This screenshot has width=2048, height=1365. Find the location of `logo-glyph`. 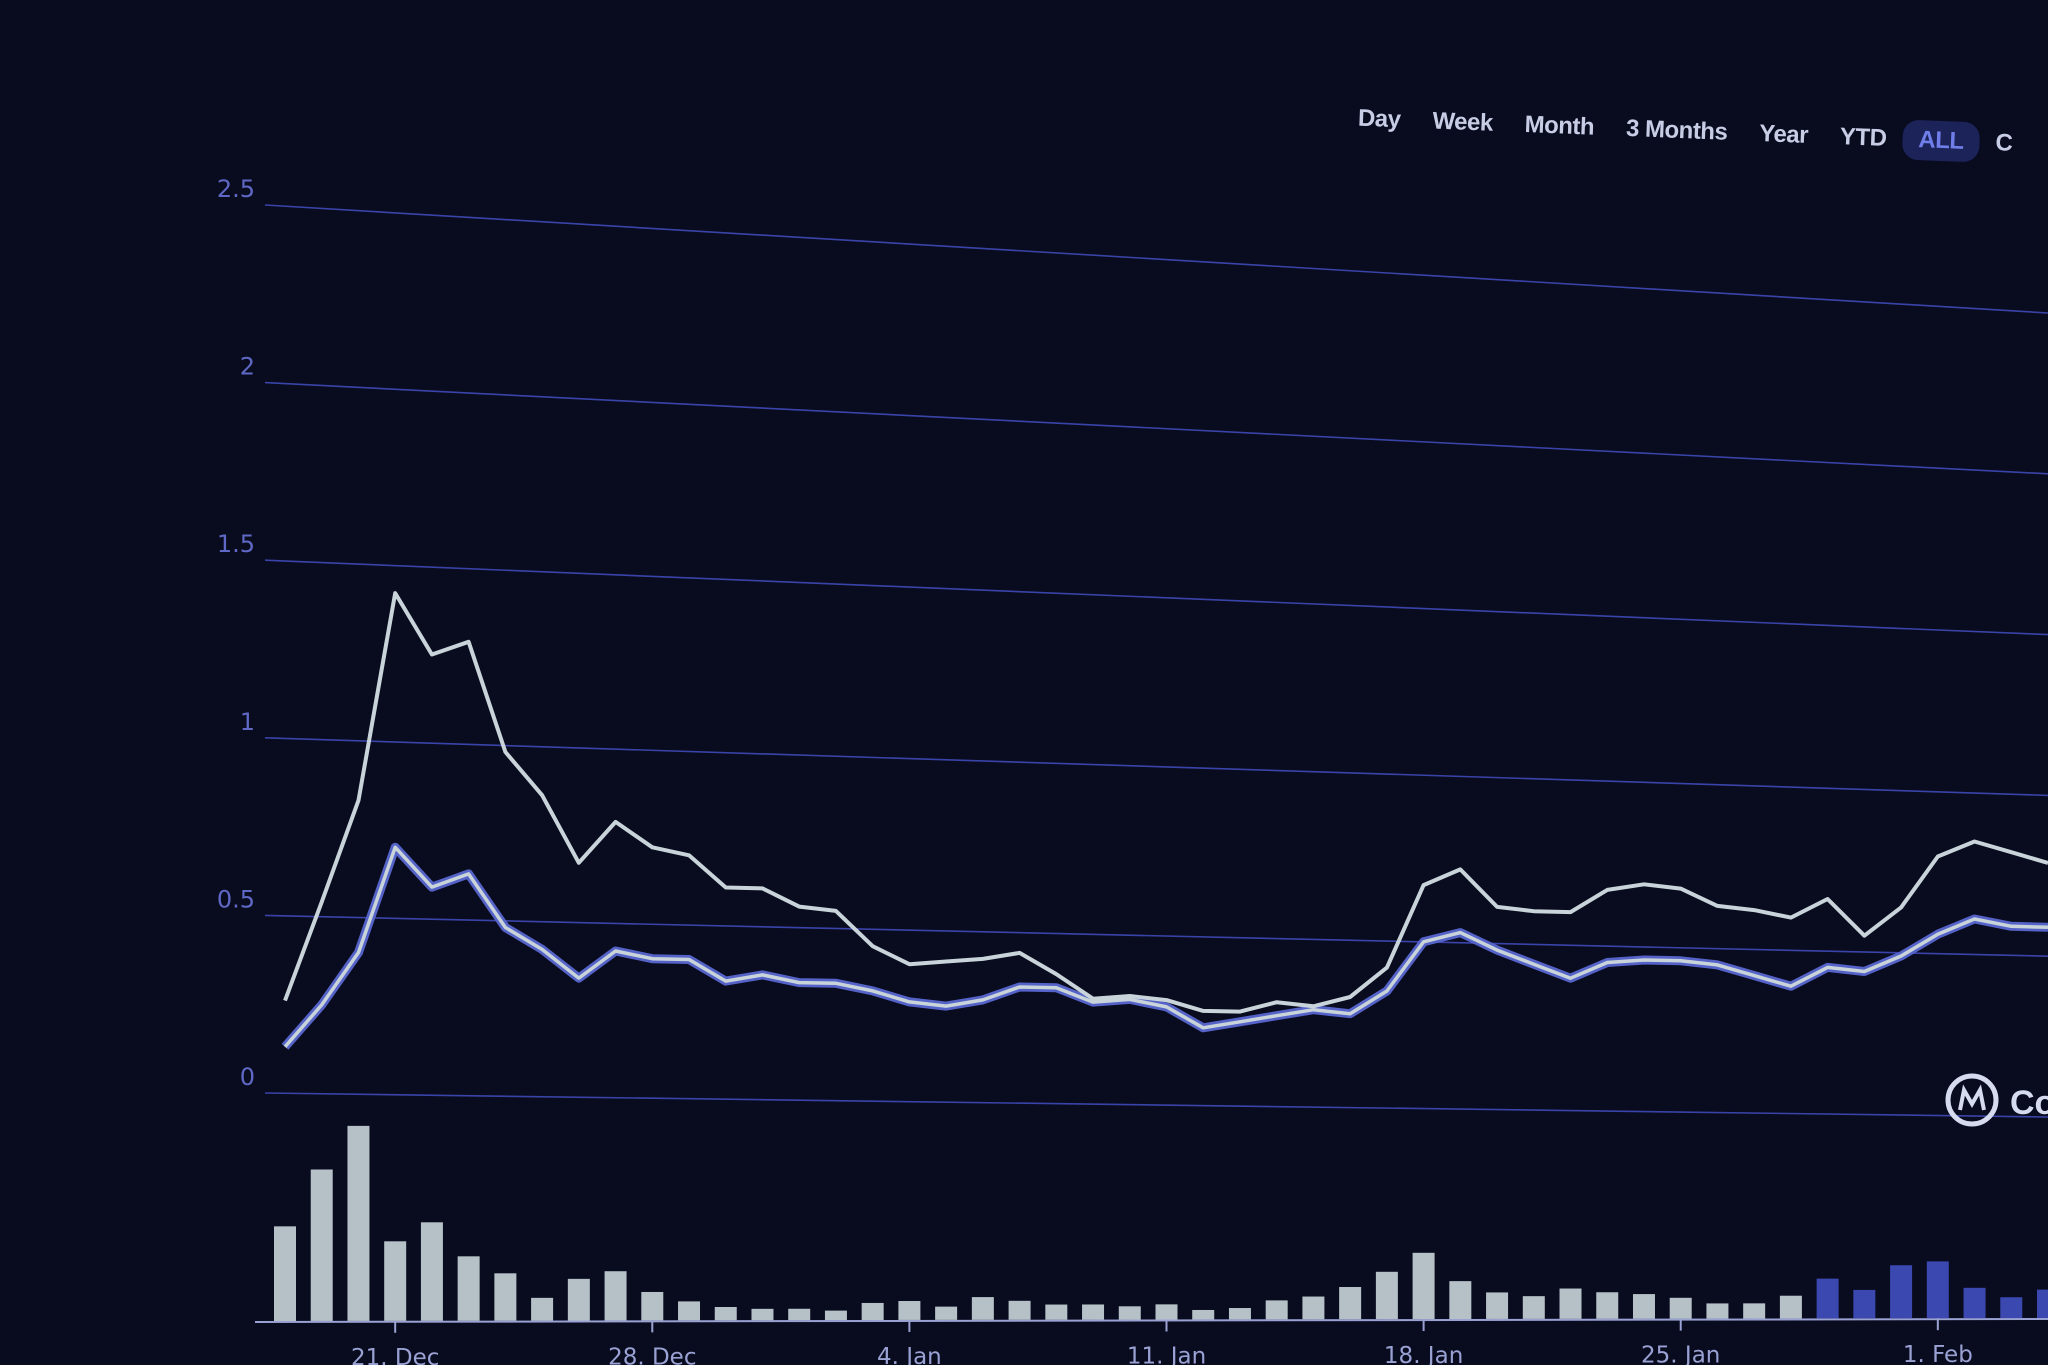

logo-glyph is located at coordinates (1972, 1097).